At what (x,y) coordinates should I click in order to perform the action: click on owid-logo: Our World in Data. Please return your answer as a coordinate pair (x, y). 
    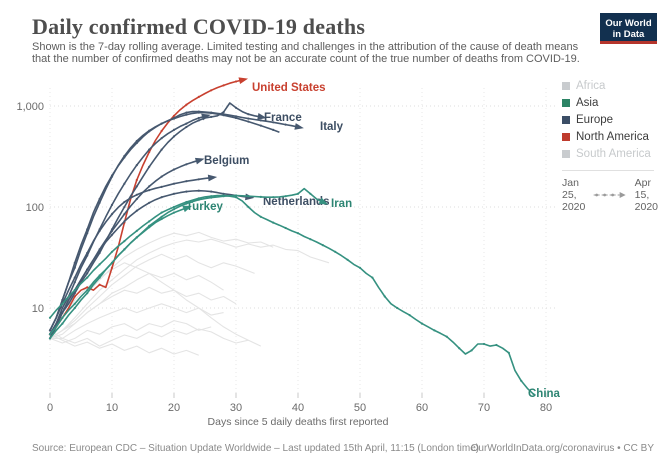
    Looking at the image, I should click on (628, 28).